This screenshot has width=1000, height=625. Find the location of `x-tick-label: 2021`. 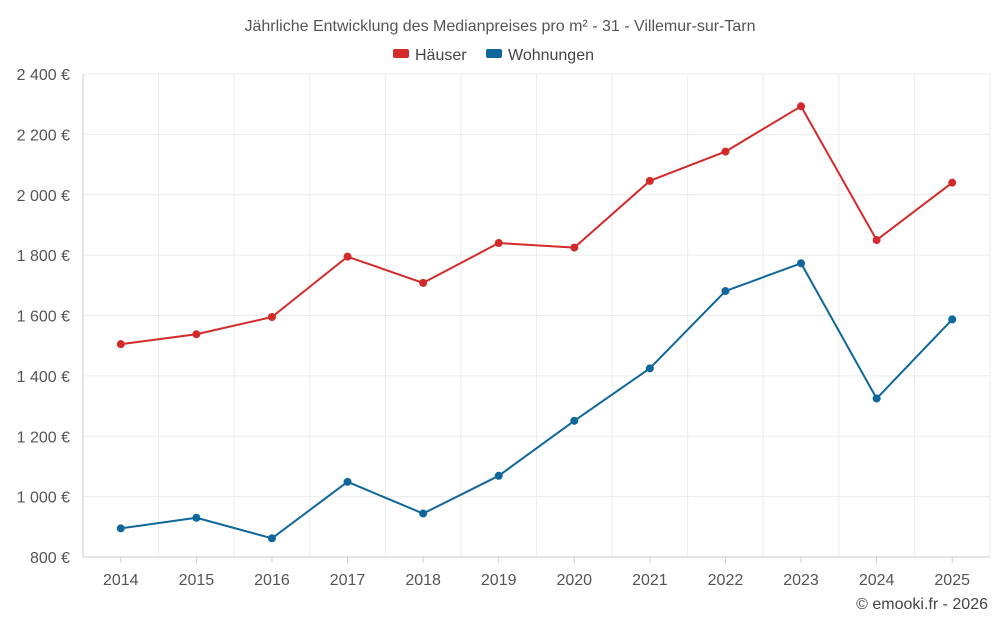

x-tick-label: 2021 is located at coordinates (650, 580).